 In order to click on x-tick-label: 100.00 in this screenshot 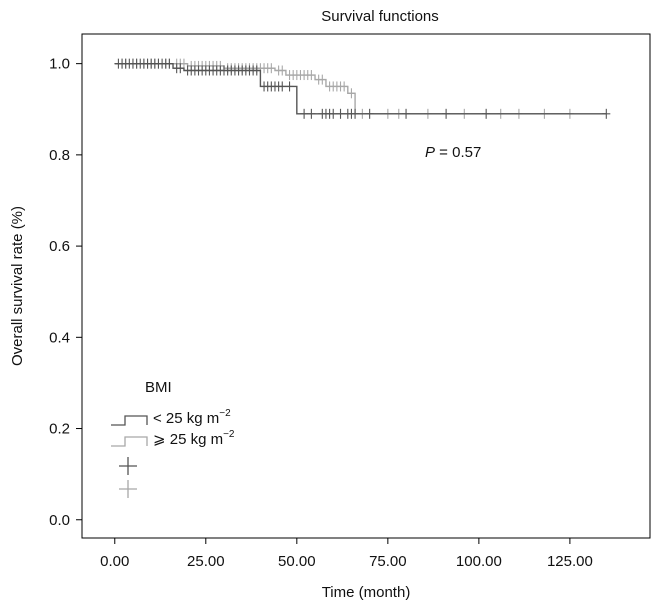, I will do `click(479, 561)`.